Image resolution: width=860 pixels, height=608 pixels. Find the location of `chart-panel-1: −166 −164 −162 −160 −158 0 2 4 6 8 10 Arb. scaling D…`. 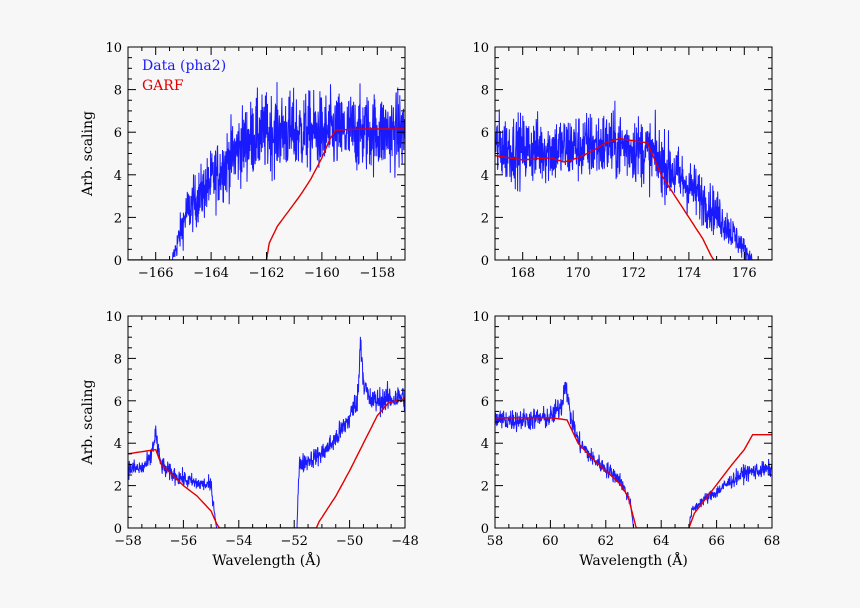

chart-panel-1: −166 −164 −162 −160 −158 0 2 4 6 8 10 Arb. scaling D… is located at coordinates (243, 161).